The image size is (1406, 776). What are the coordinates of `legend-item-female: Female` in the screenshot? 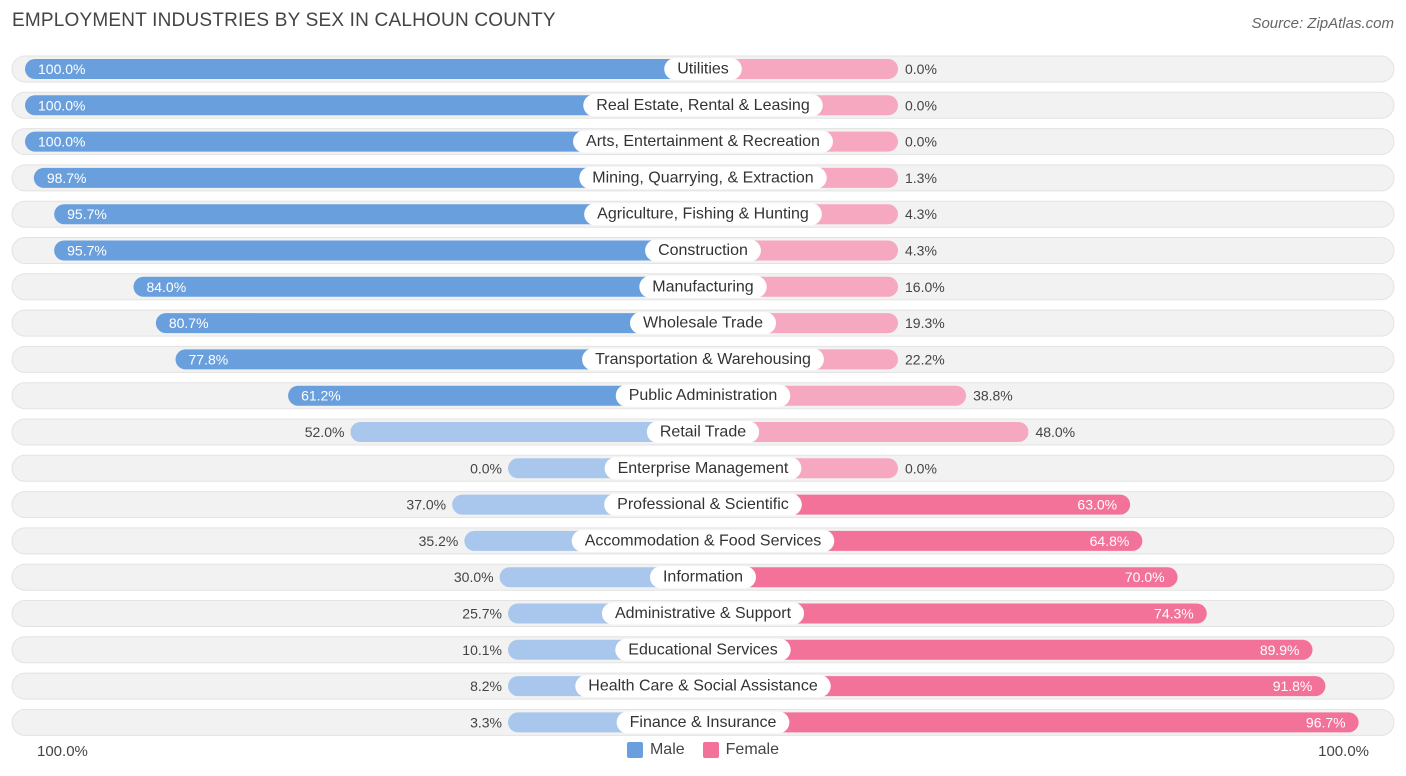 It's located at (741, 750).